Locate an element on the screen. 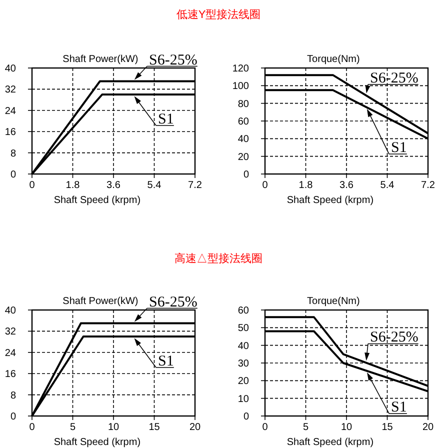 The image size is (437, 448). y-tick-label: 100 is located at coordinates (241, 86).